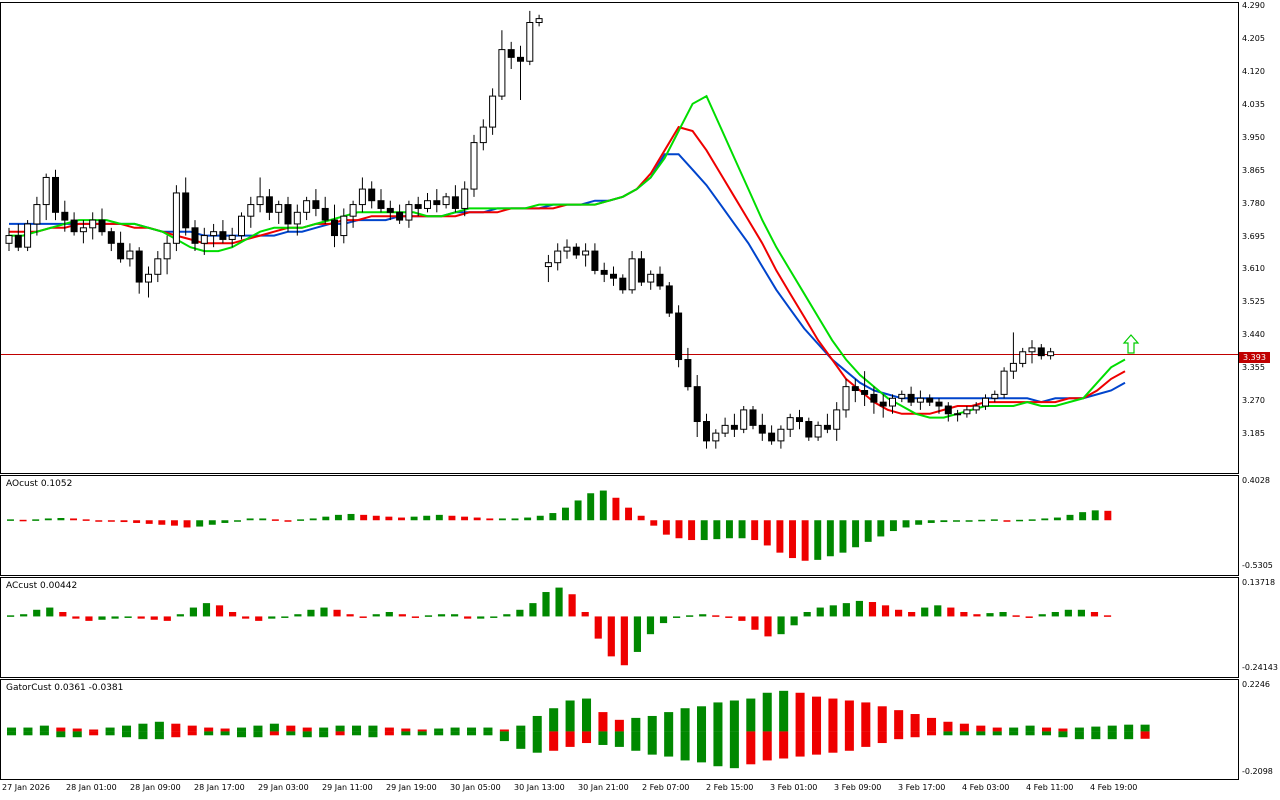 Image resolution: width=1280 pixels, height=800 pixels. I want to click on ac-indicator-pane: ACcust 0.00442, so click(619, 627).